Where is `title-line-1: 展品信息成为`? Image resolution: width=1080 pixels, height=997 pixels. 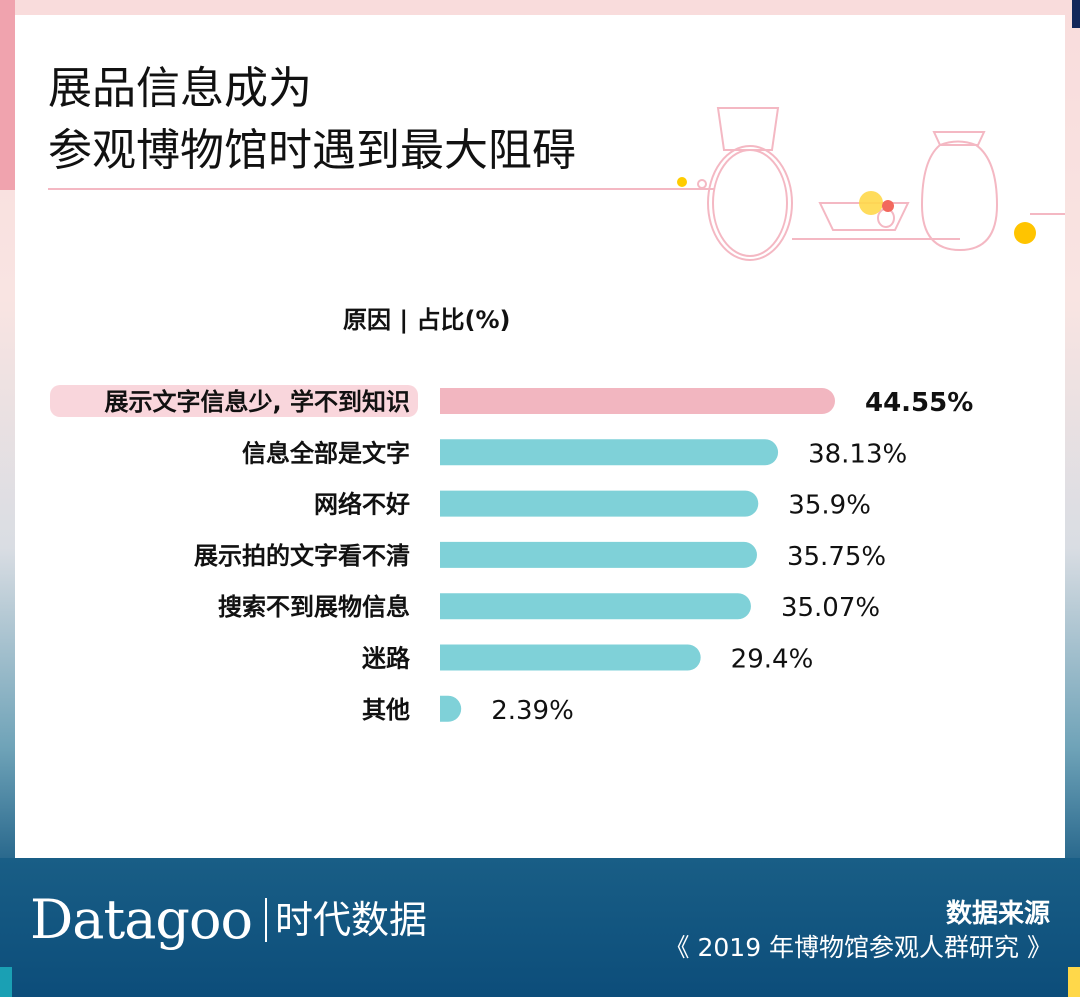
title-line-1: 展品信息成为 is located at coordinates (180, 88).